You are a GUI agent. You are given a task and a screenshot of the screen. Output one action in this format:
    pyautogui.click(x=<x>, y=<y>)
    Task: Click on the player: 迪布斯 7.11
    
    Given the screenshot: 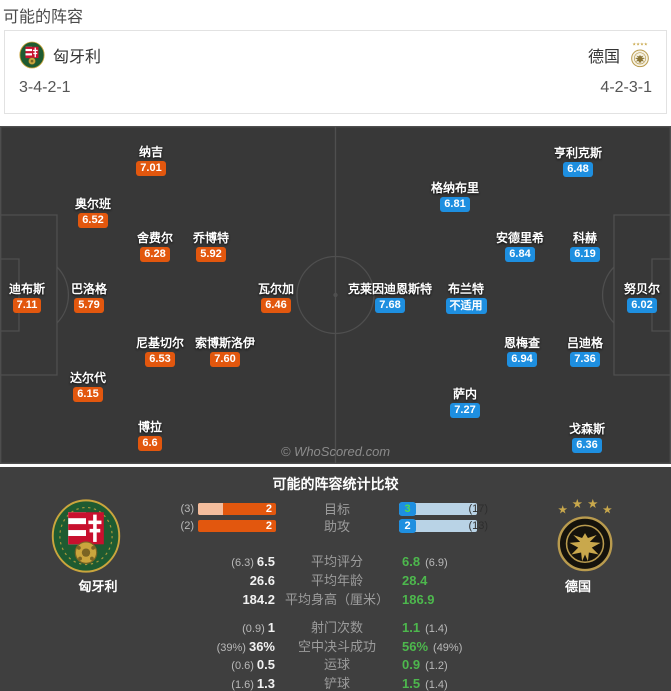 What is the action you would take?
    pyautogui.click(x=41, y=298)
    